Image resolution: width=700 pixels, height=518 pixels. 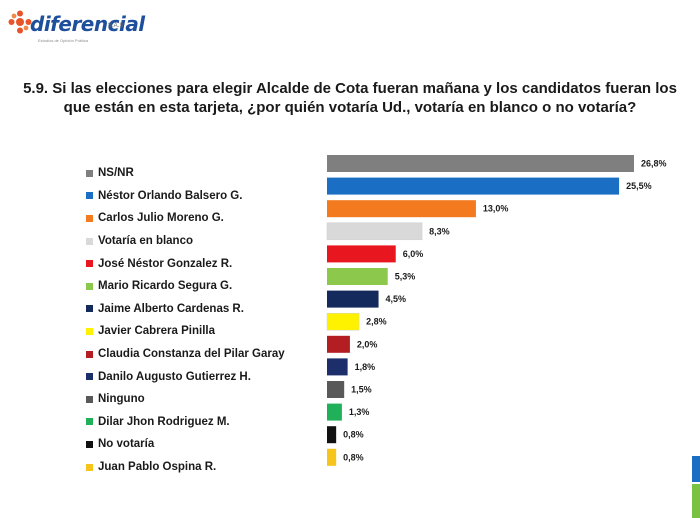 I want to click on legend-item: Juan Pablo Ospina R., so click(x=185, y=467).